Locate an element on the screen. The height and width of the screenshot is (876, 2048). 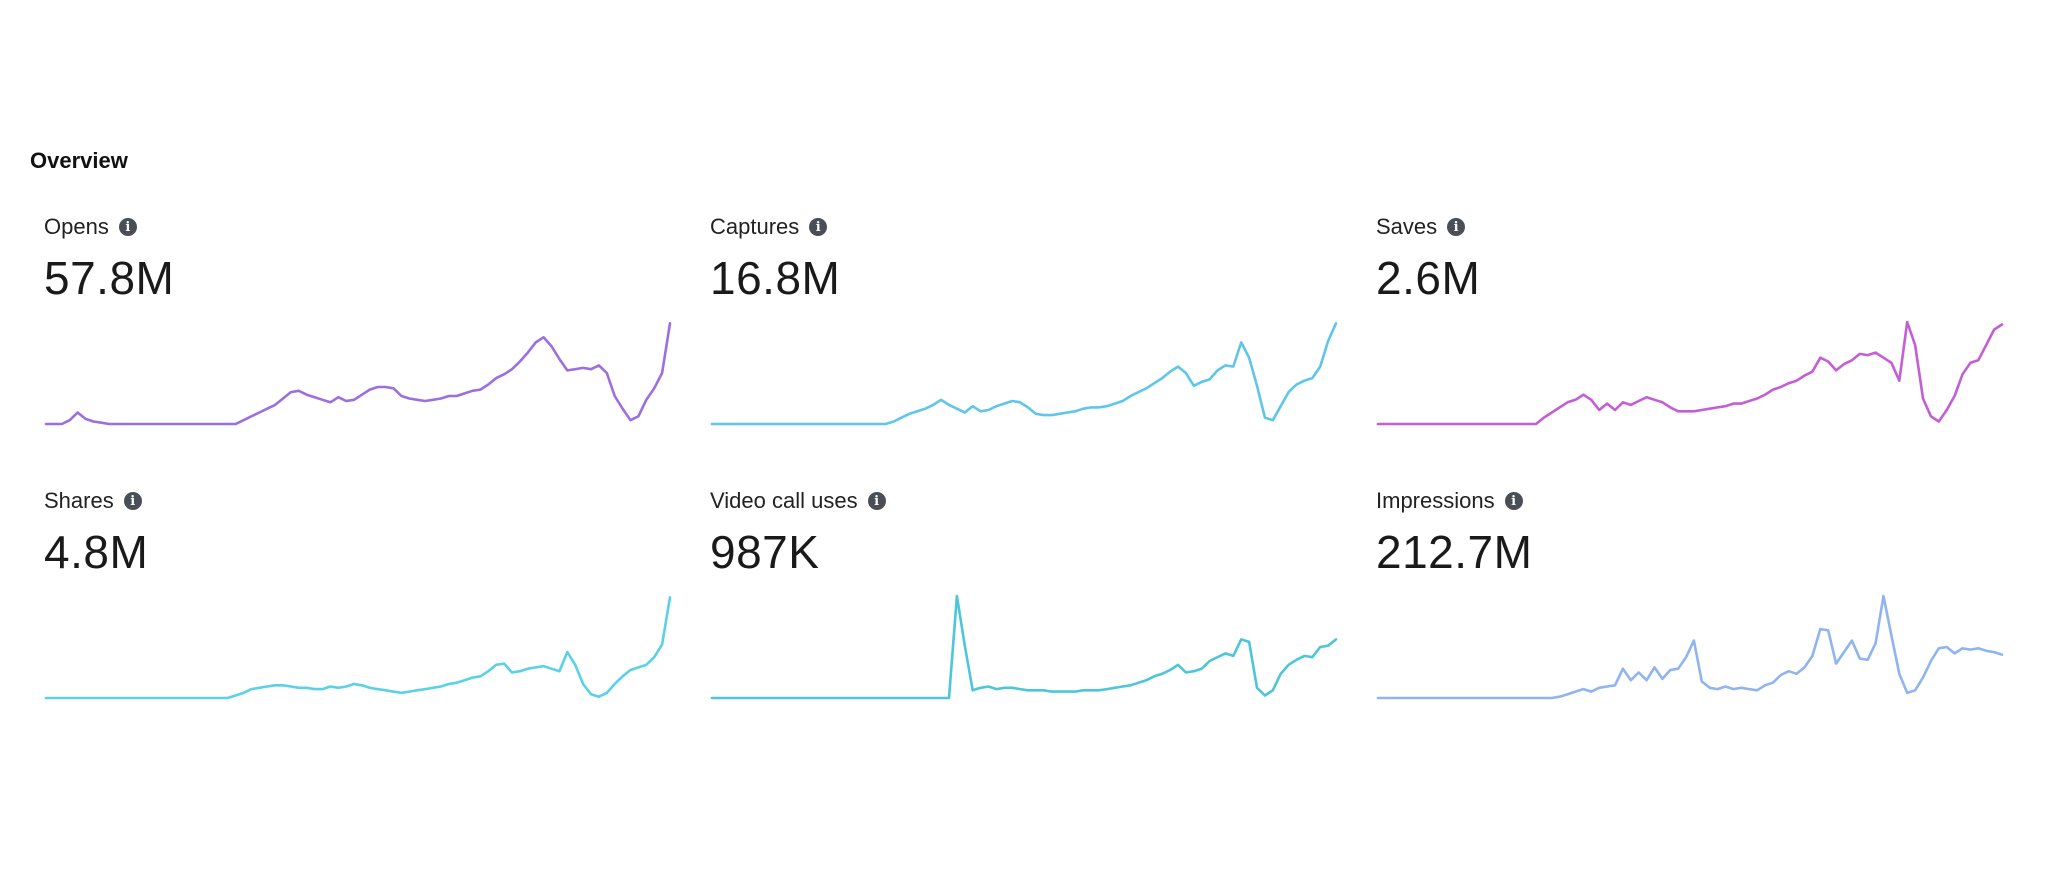
metric-label: Saves is located at coordinates (1407, 226).